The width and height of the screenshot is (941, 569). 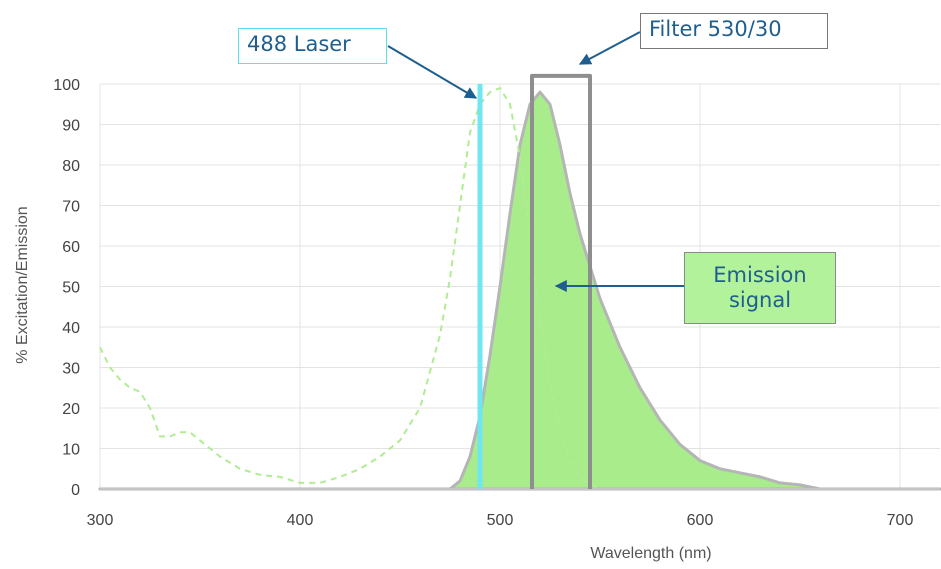 I want to click on emission-signal-callout: Emission signal, so click(x=760, y=288).